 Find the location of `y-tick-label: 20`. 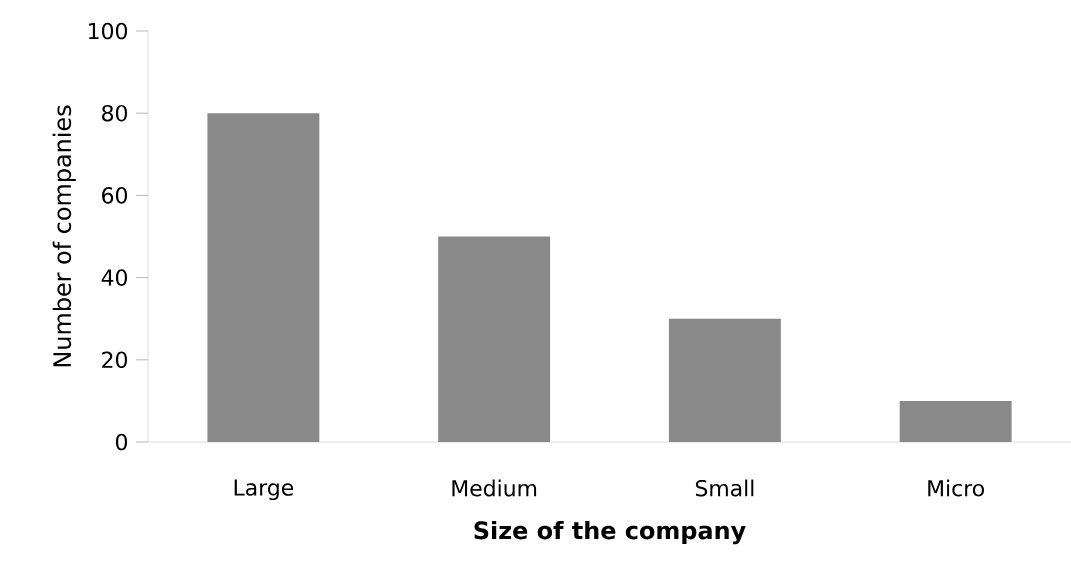

y-tick-label: 20 is located at coordinates (115, 360).